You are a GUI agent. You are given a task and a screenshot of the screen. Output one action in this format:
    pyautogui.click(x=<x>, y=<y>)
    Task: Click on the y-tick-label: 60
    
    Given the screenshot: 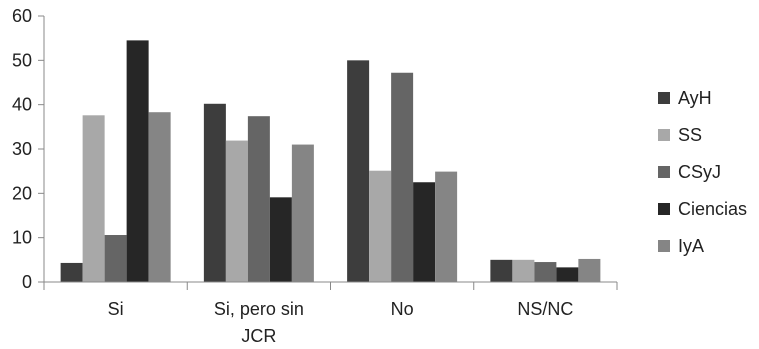 What is the action you would take?
    pyautogui.click(x=22, y=16)
    